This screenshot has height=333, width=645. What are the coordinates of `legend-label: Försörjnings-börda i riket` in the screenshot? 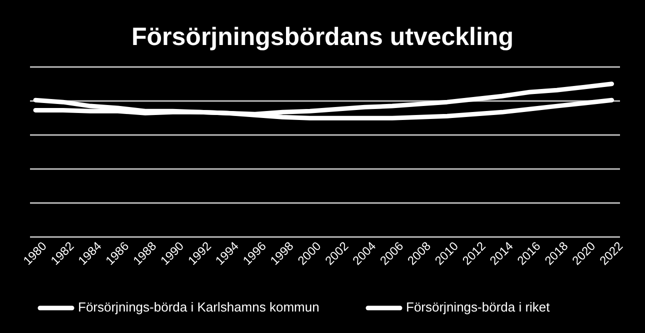 It's located at (478, 306).